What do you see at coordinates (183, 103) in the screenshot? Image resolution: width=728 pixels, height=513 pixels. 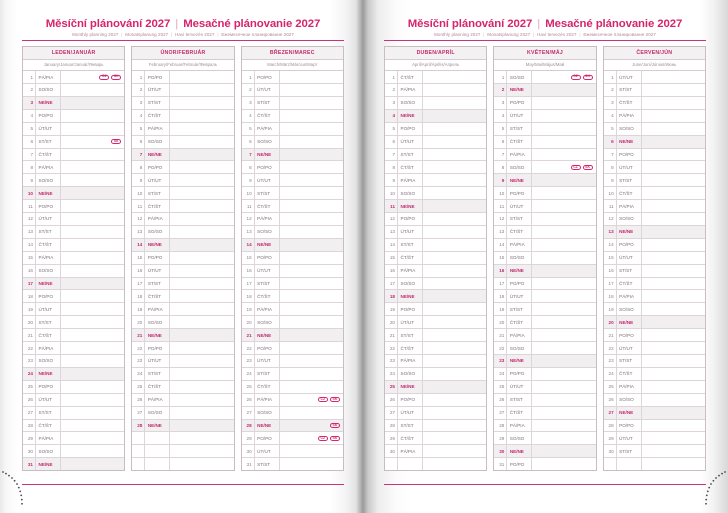 I see `day-row: 3 ST/ST` at bounding box center [183, 103].